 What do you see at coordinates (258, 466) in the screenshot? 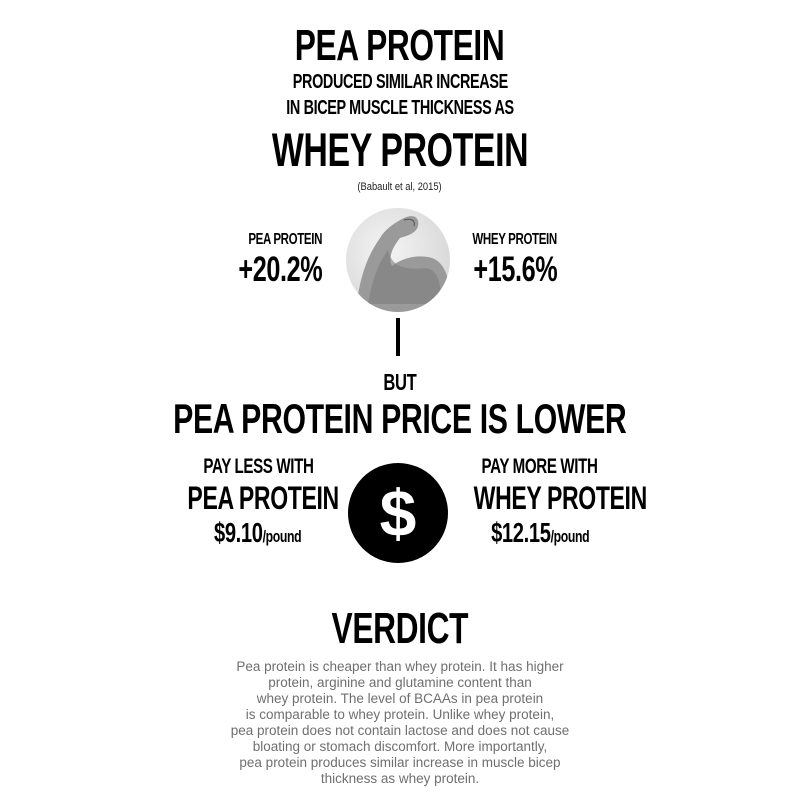
I see `pay-less-caption: PAY LESS WITH` at bounding box center [258, 466].